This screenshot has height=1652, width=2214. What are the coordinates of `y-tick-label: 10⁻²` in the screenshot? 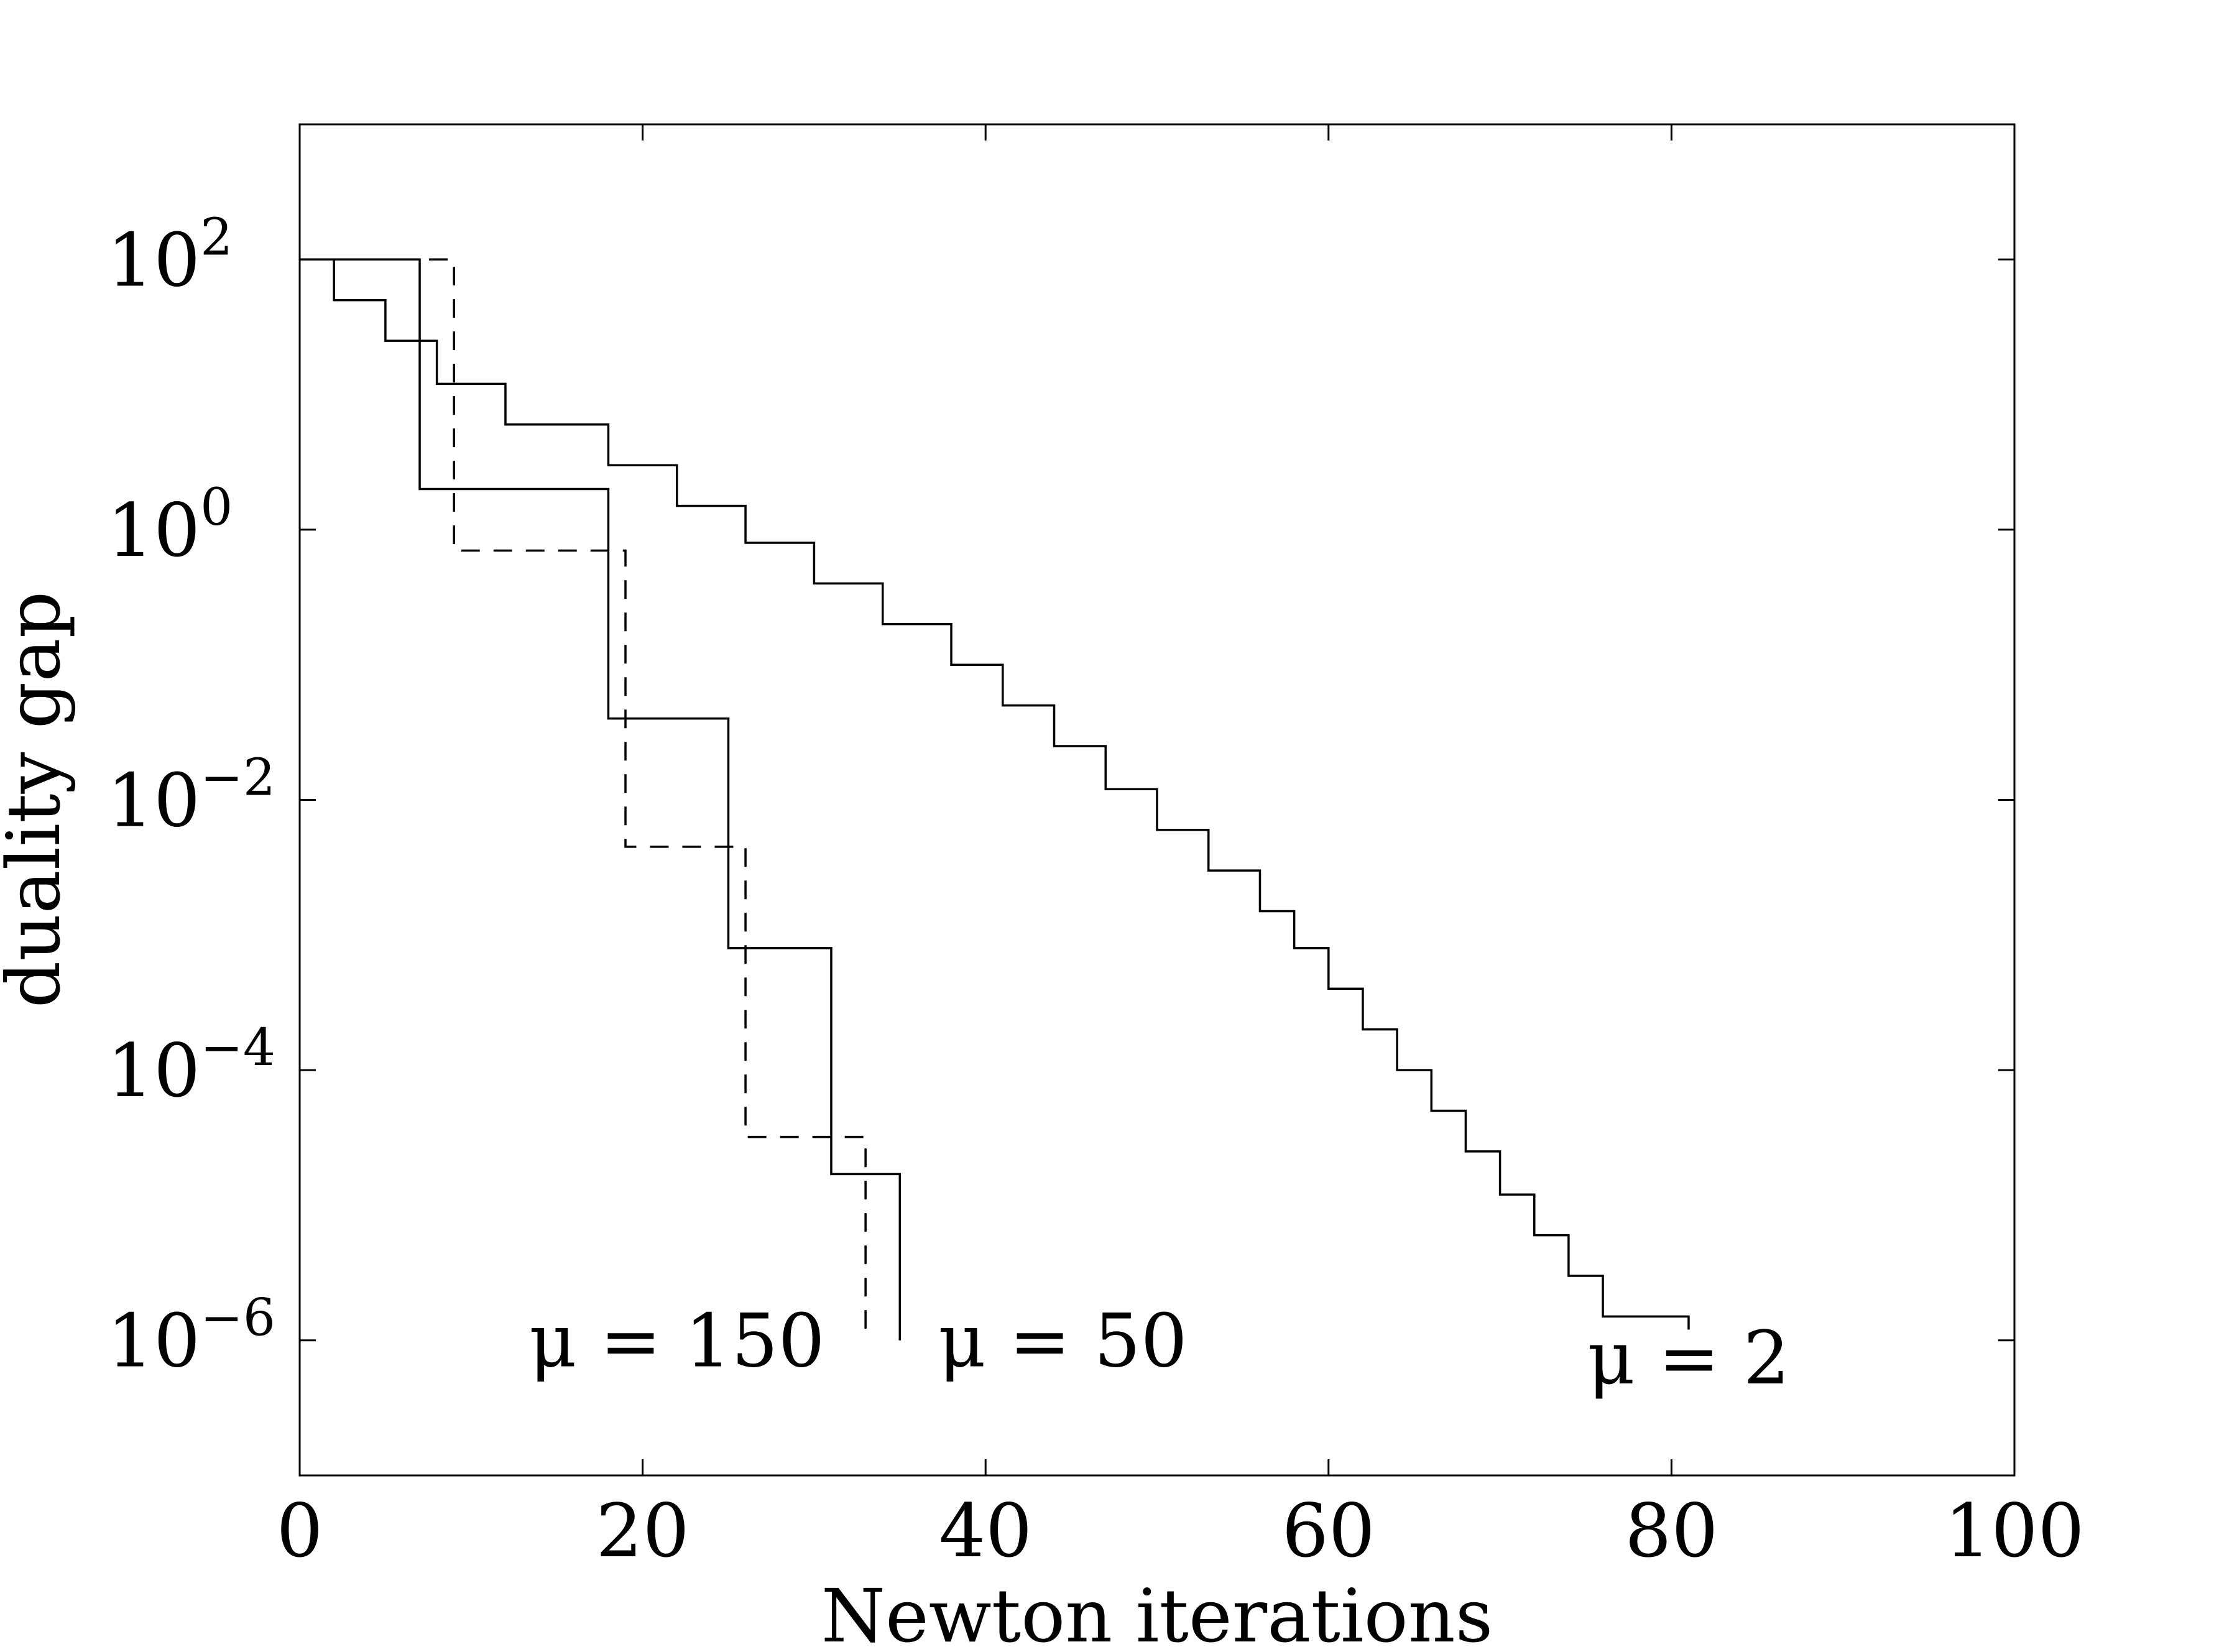 It's located at (191, 796).